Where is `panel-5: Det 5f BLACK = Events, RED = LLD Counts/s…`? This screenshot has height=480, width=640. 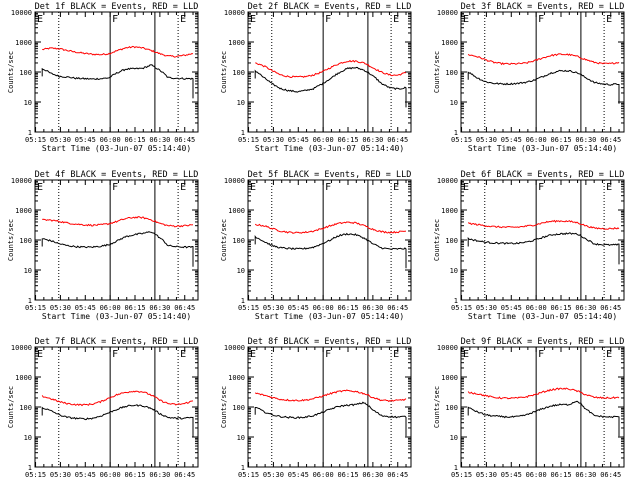
panel-5: Det 5f BLACK = Events, RED = LLD Counts/s… is located at coordinates (316, 245).